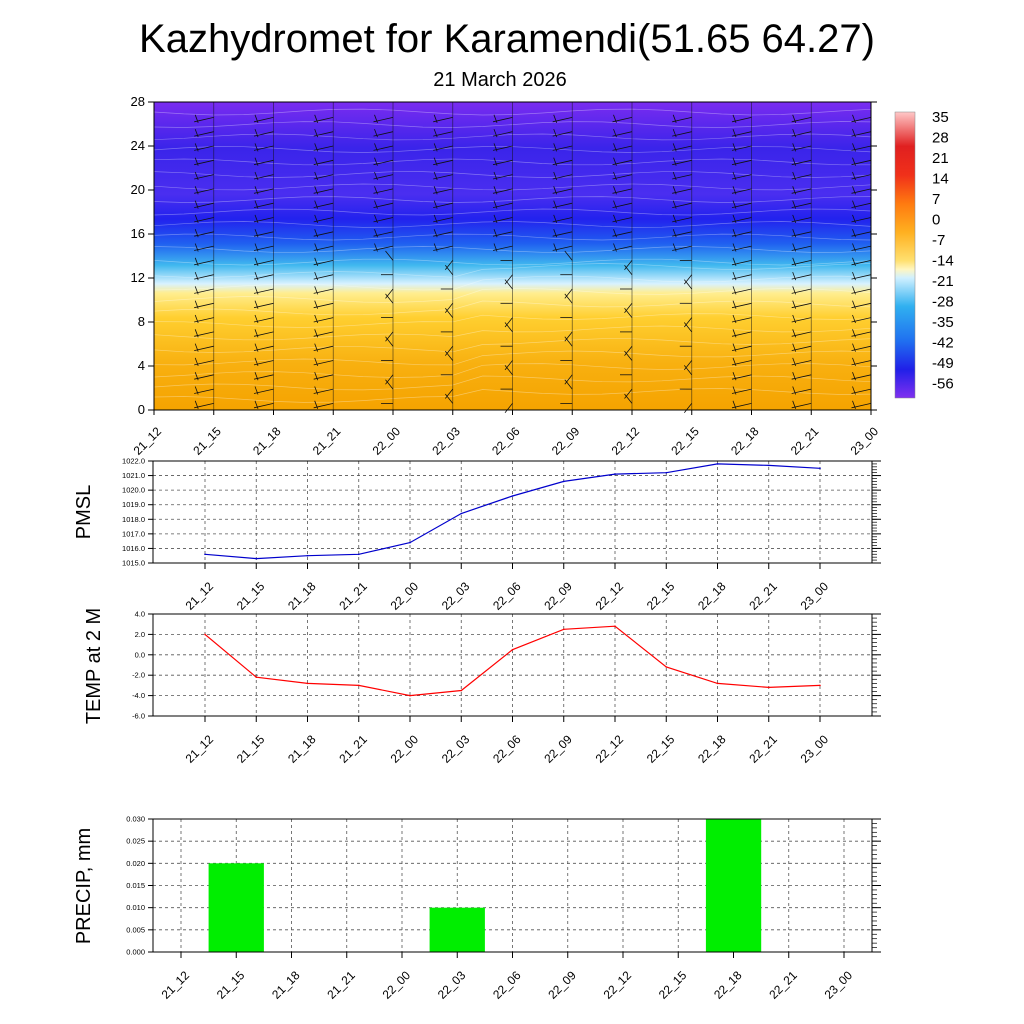 This screenshot has height=1024, width=1024. I want to click on y-tick-label: 2.0, so click(140, 634).